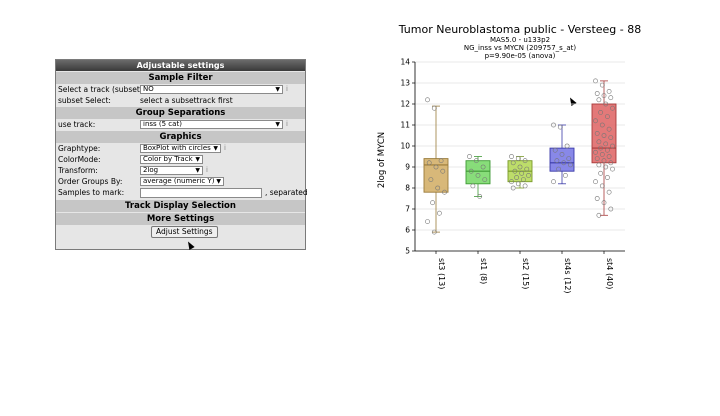 The image size is (720, 416). I want to click on order-groups-dropdown: average (numeric Y) ▼, so click(182, 181).